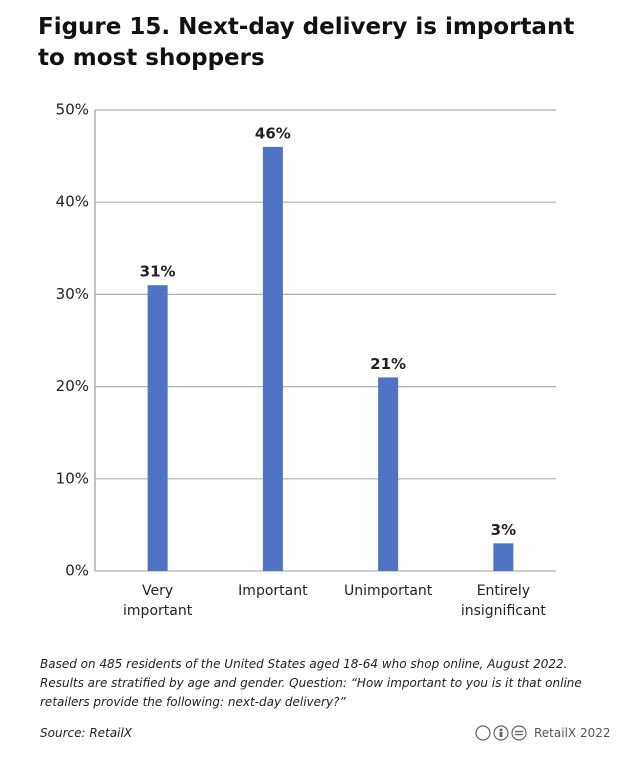 The height and width of the screenshot is (761, 617). Describe the element at coordinates (158, 601) in the screenshot. I see `x-tick-label: Very important` at that location.